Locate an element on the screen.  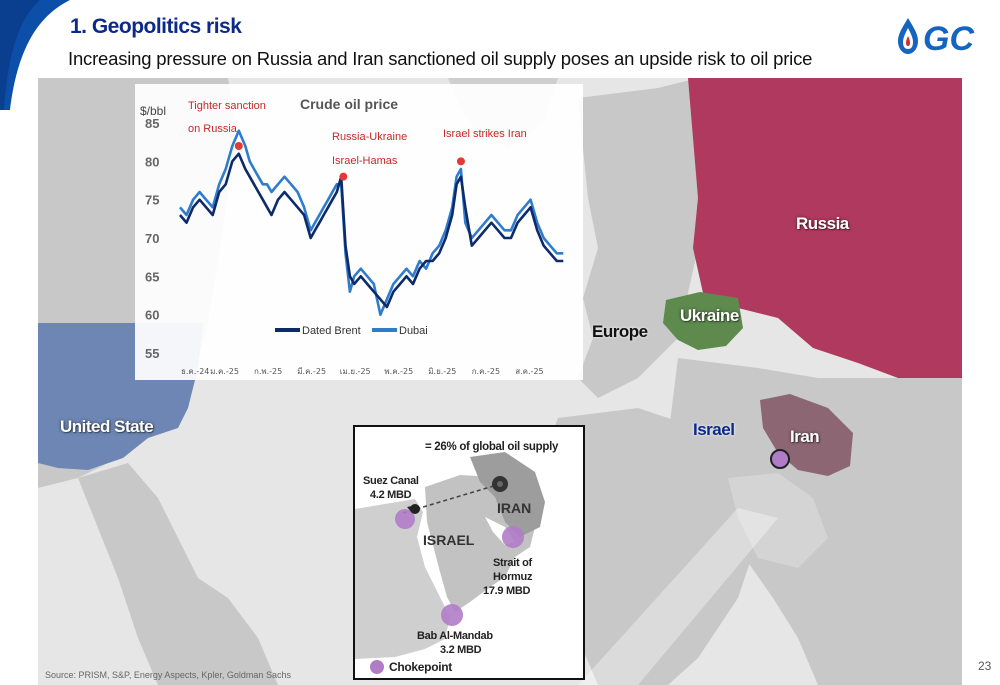
y-tick-label: 70 is located at coordinates (152, 238).